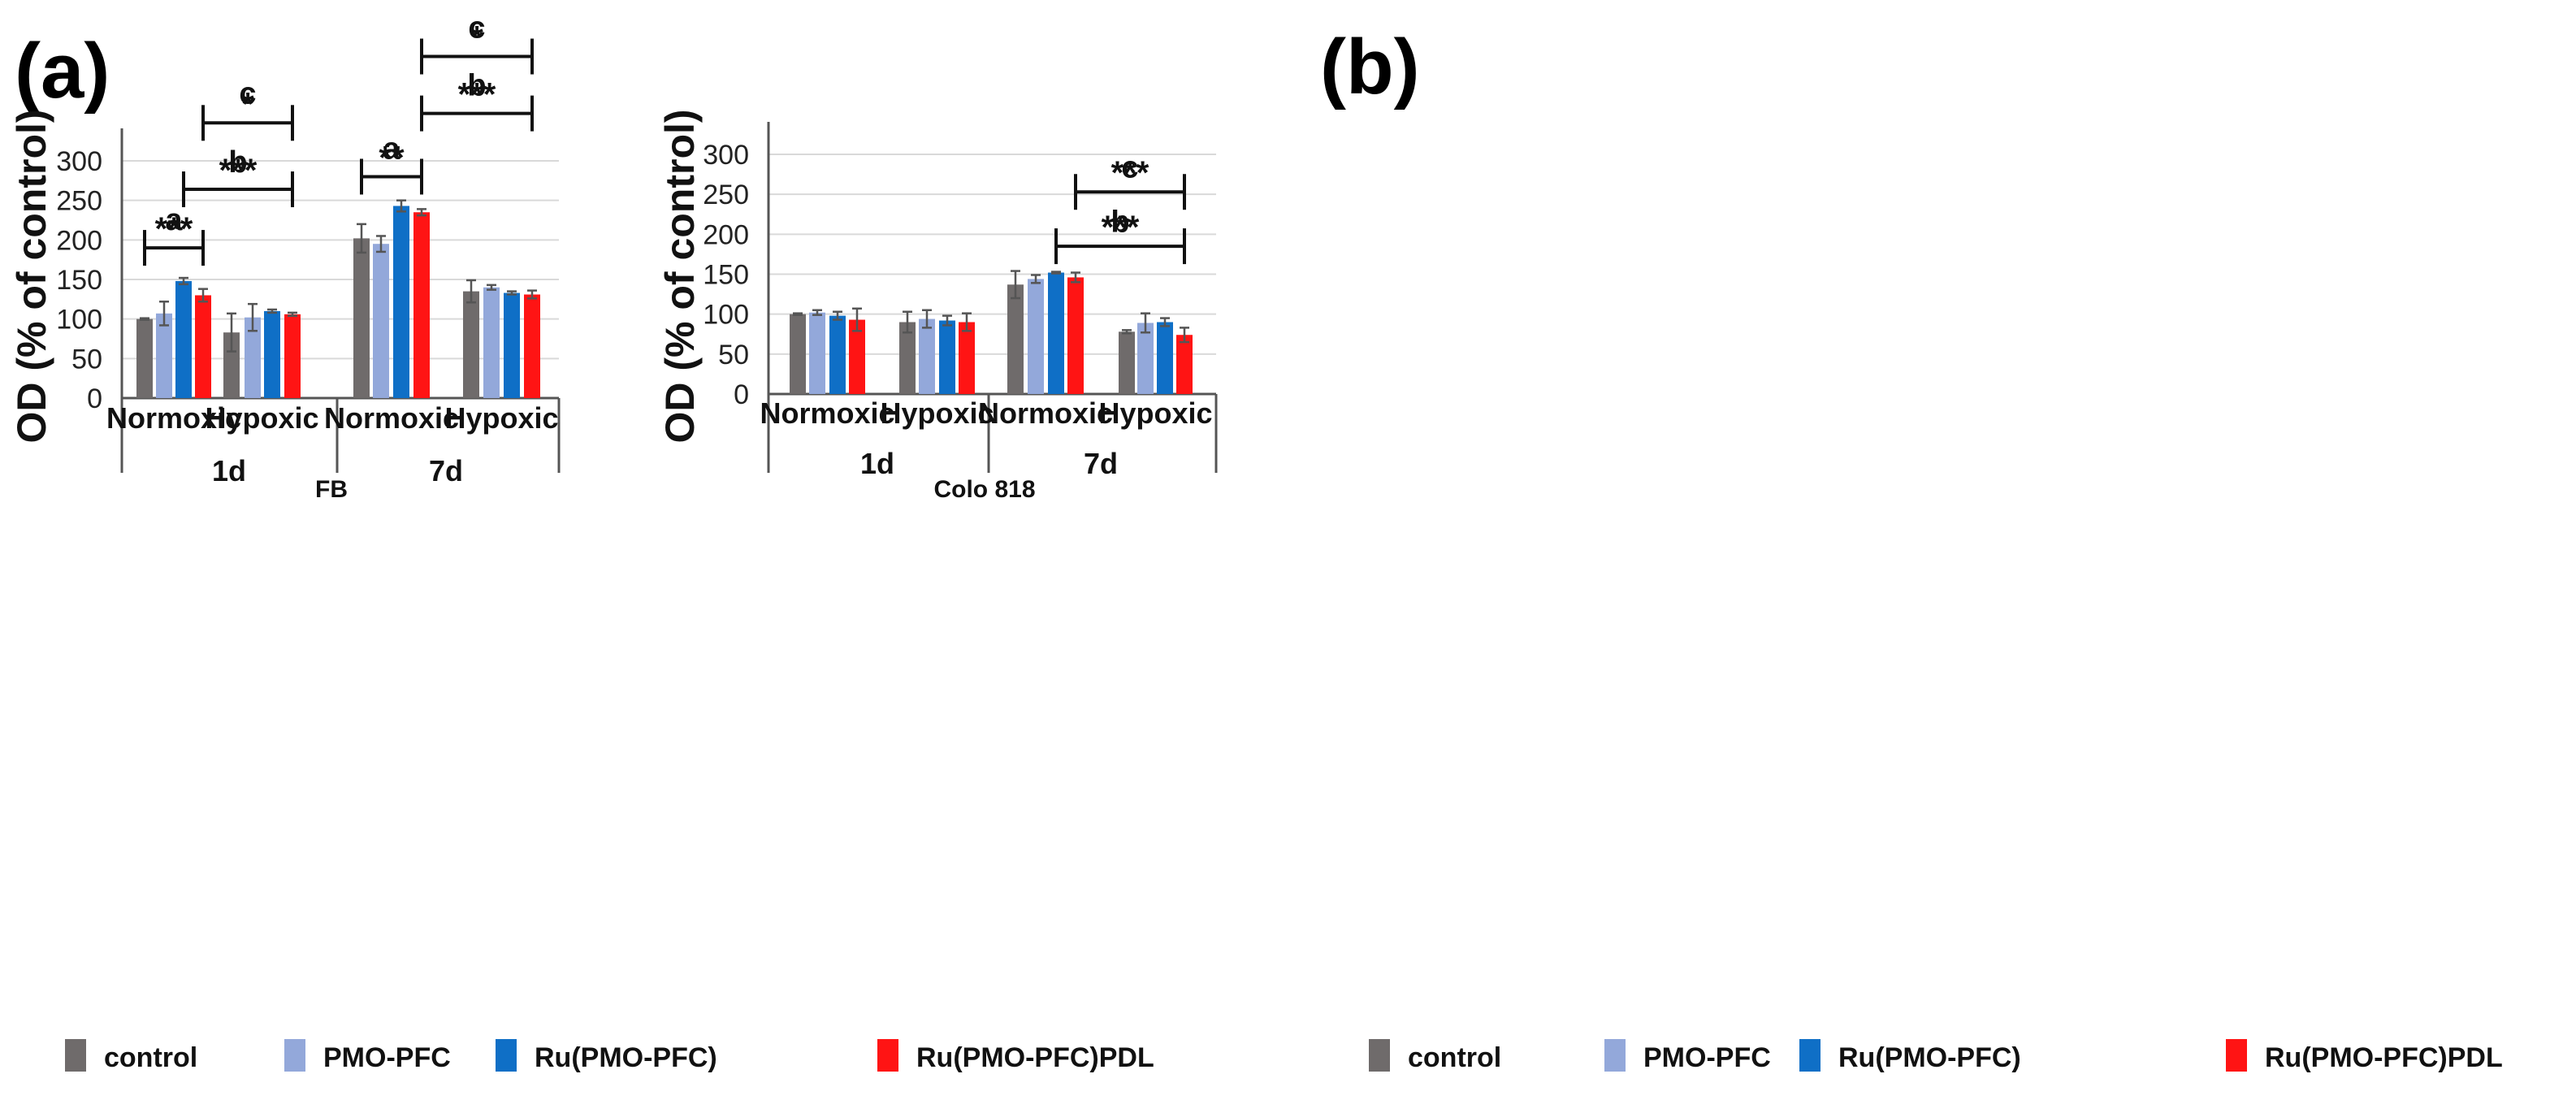 The image size is (2576, 1100). Describe the element at coordinates (331, 489) in the screenshot. I see `x-axis-title: FB` at that location.